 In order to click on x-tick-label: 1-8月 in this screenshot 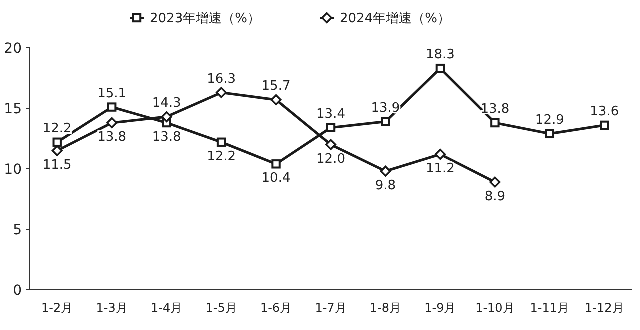, I will do `click(386, 308)`.